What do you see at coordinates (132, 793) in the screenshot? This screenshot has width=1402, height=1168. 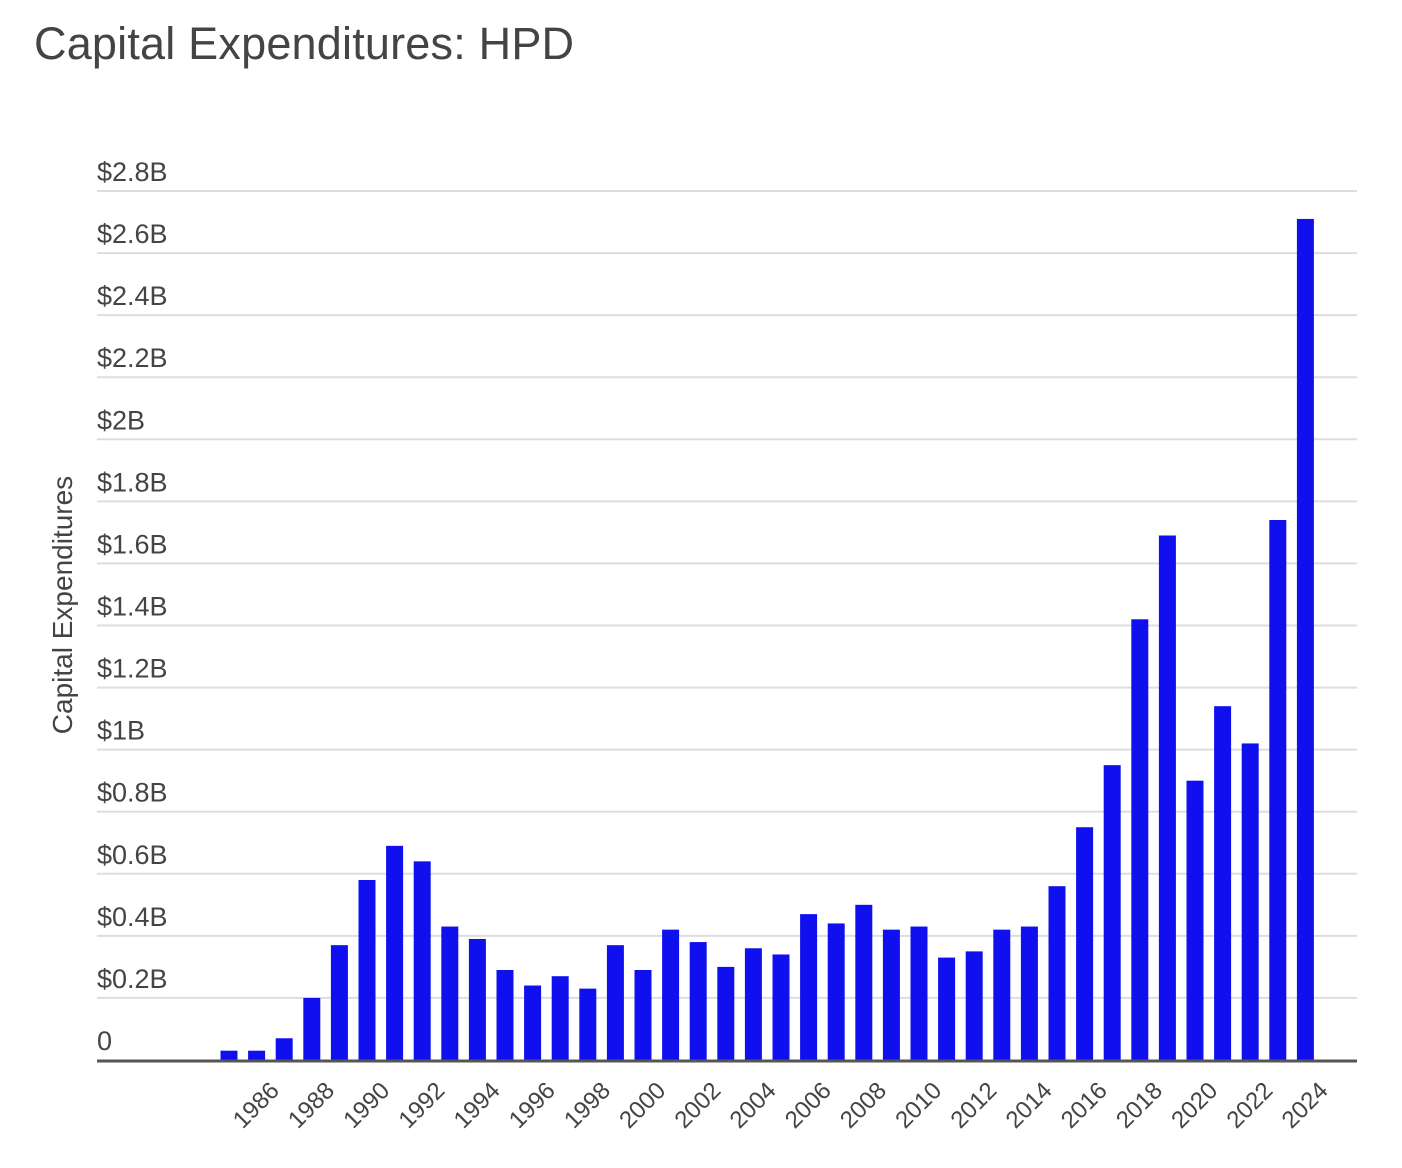 I see `y-tick-label: $0.8B` at bounding box center [132, 793].